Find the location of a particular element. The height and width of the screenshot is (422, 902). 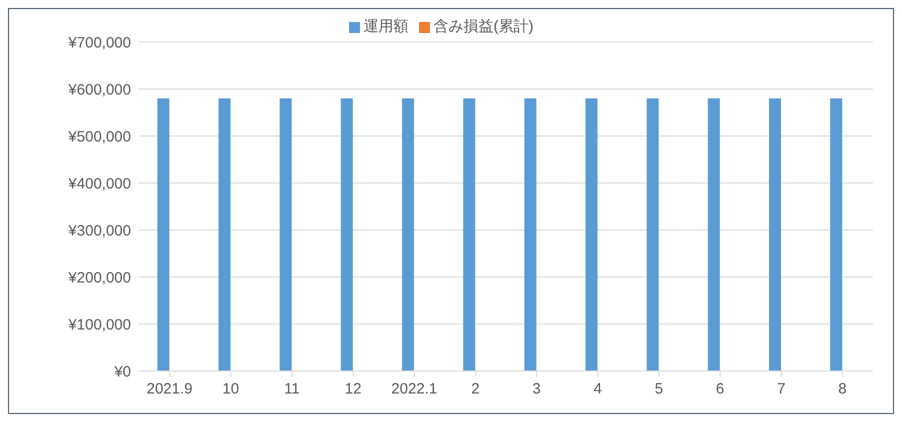

x-tick-label: 4 is located at coordinates (598, 389).